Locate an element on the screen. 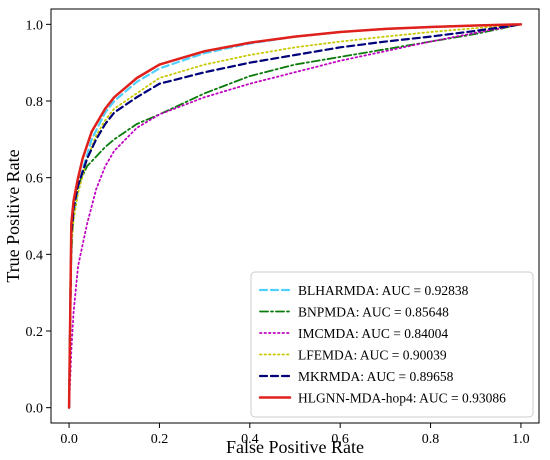  legend-entry-label: HLGNN-MDA-hop4: AUC = 0.93086 is located at coordinates (402, 398).